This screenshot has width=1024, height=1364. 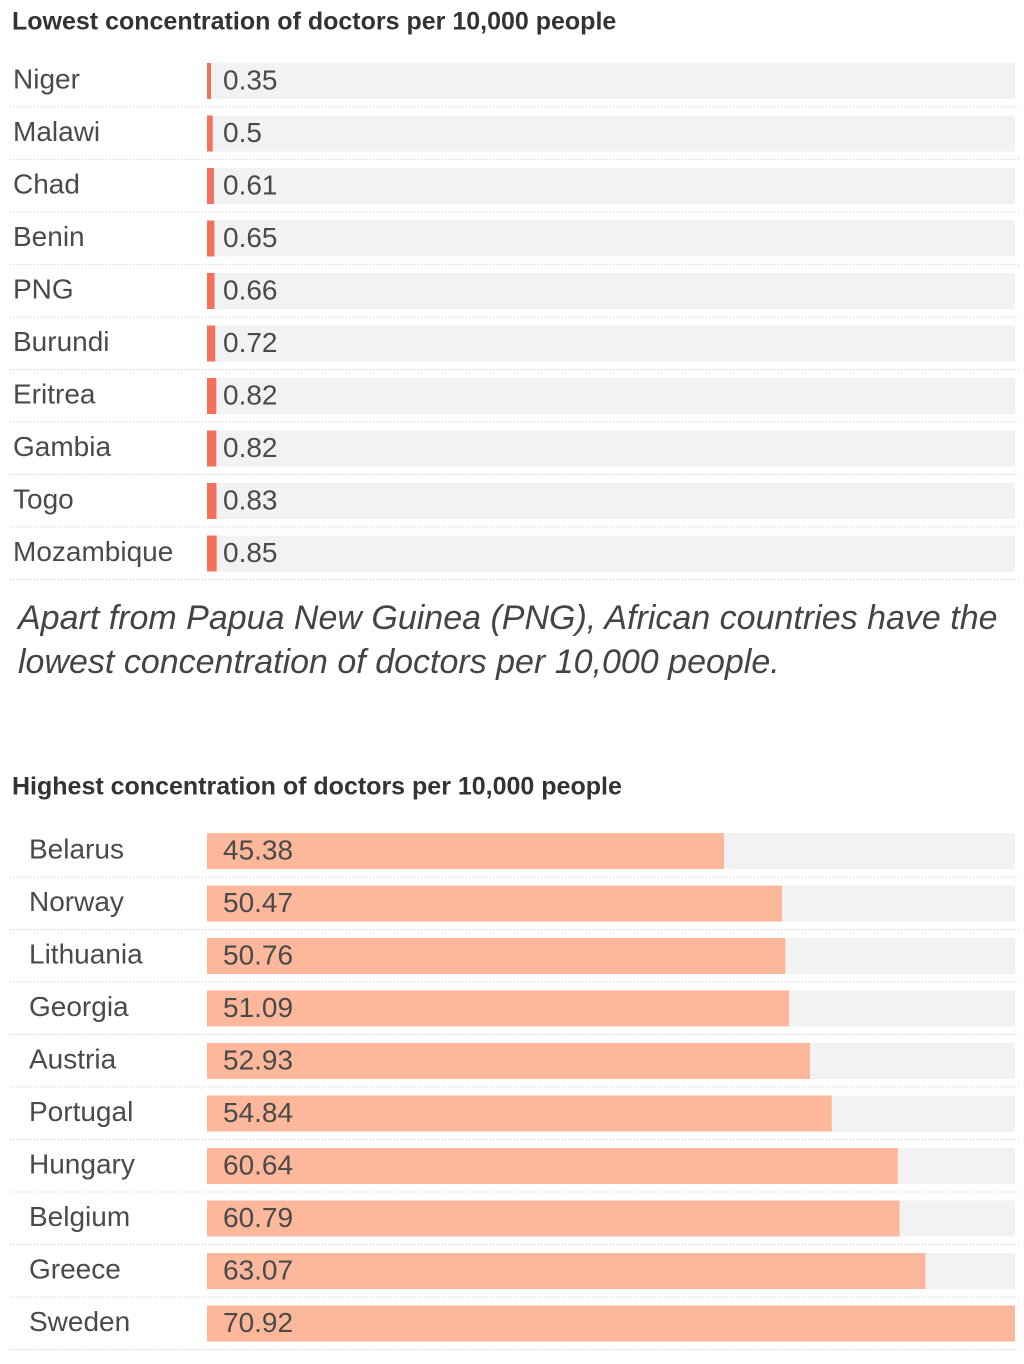 What do you see at coordinates (258, 1164) in the screenshot?
I see `value-label: 60.64` at bounding box center [258, 1164].